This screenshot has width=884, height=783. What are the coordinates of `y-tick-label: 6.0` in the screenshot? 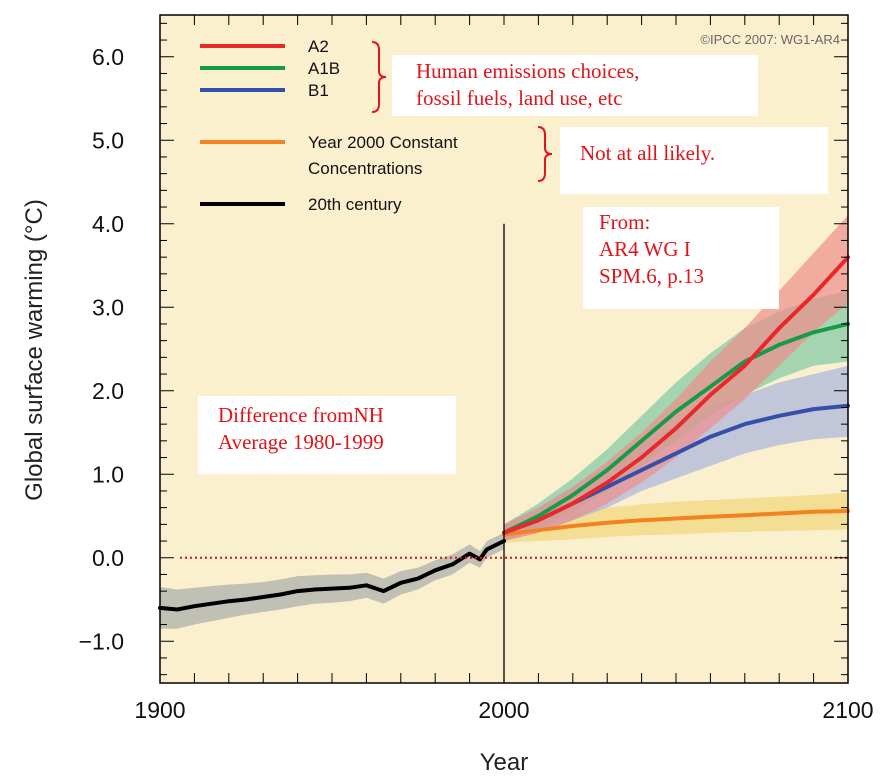 It's located at (108, 57).